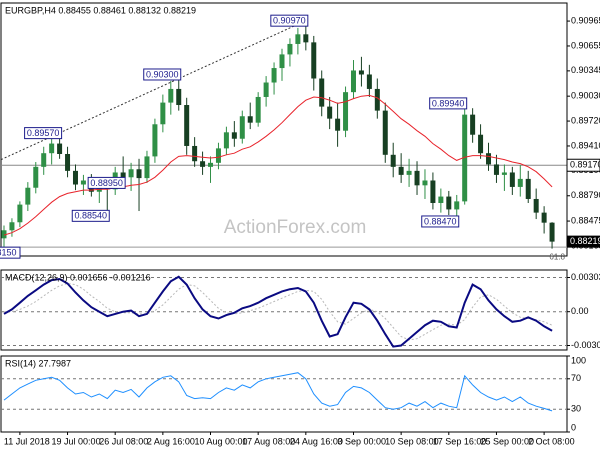 The image size is (600, 450). I want to click on x-tick-label: 10 Aug 00:00, so click(221, 441).